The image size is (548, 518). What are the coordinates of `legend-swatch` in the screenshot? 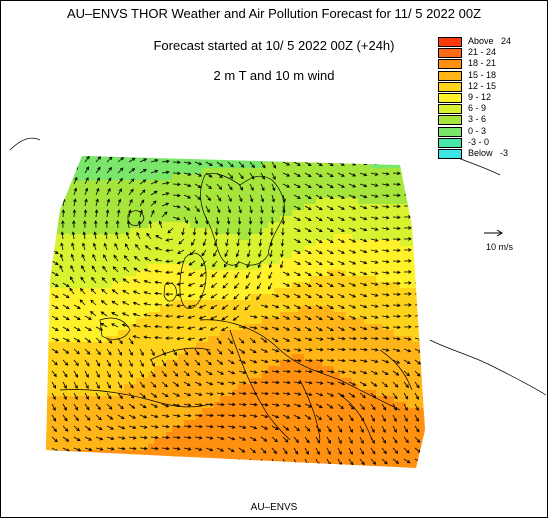 It's located at (450, 42).